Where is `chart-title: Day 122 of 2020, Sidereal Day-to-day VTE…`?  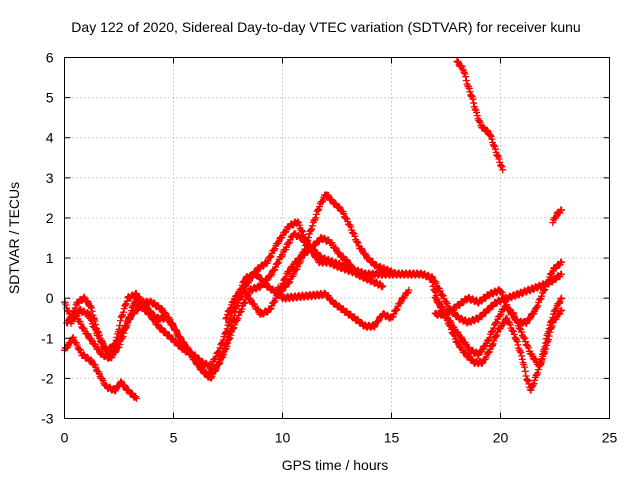
chart-title: Day 122 of 2020, Sidereal Day-to-day VTE… is located at coordinates (325, 27).